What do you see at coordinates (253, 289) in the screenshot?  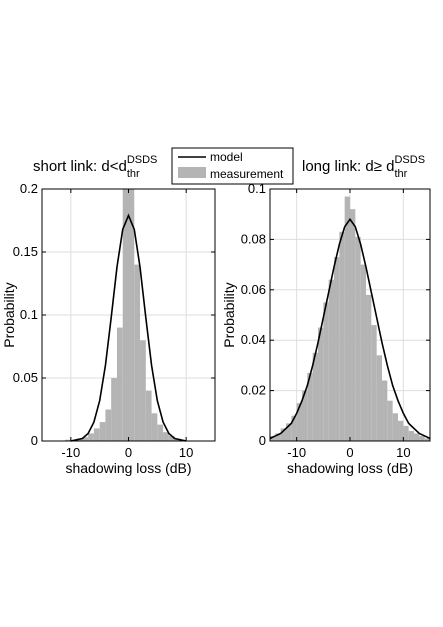 I see `y-tick-label: 0.06` at bounding box center [253, 289].